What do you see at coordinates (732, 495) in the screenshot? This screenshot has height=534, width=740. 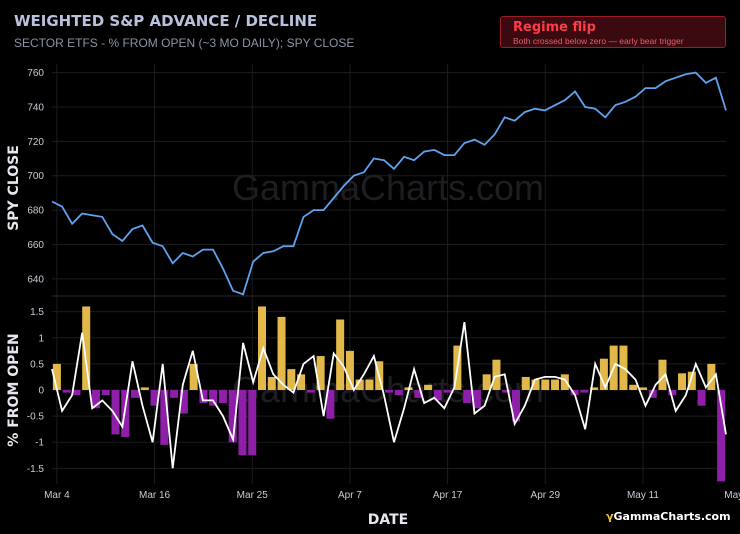 I see `x-tick-label: May 21` at bounding box center [732, 495].